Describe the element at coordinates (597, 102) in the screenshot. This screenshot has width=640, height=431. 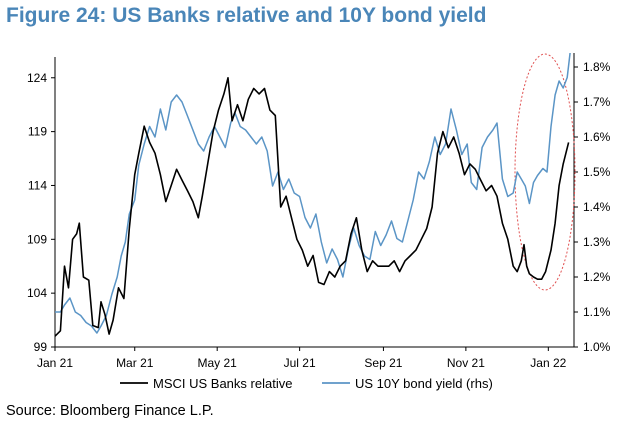
I see `right-tick-label: 1.7%` at that location.